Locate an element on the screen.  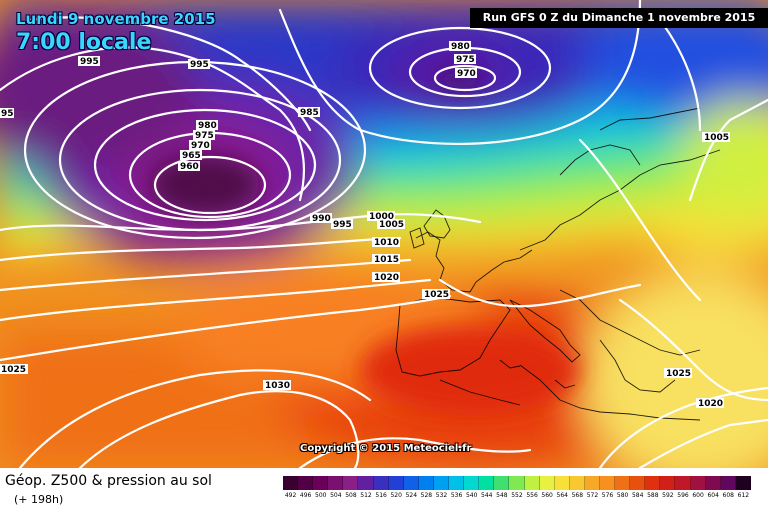
scale-tick-label: 564 is located at coordinates (562, 495).